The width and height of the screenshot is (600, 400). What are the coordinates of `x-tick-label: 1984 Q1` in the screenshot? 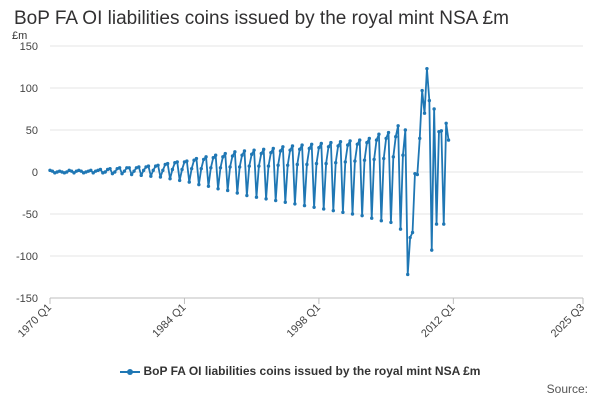 It's located at (169, 321).